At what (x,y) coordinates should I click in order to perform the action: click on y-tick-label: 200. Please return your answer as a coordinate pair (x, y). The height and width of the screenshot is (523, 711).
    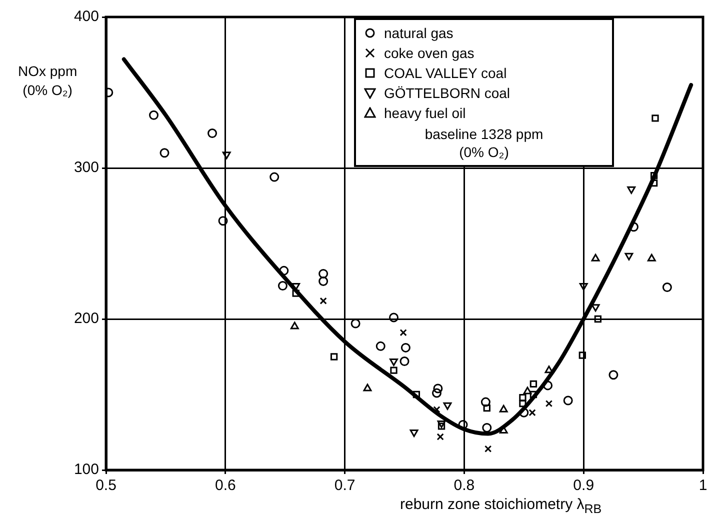
    Looking at the image, I should click on (86, 319).